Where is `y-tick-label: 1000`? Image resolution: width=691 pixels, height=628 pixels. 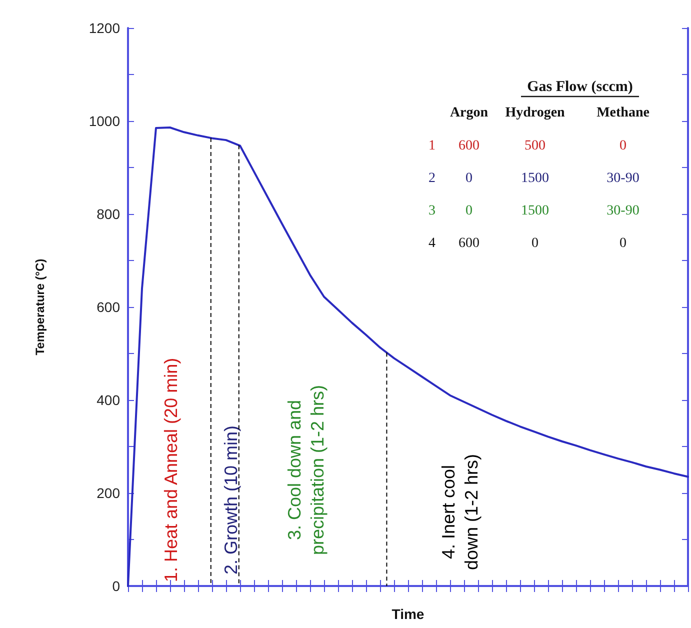
y-tick-label: 1000 is located at coordinates (104, 121).